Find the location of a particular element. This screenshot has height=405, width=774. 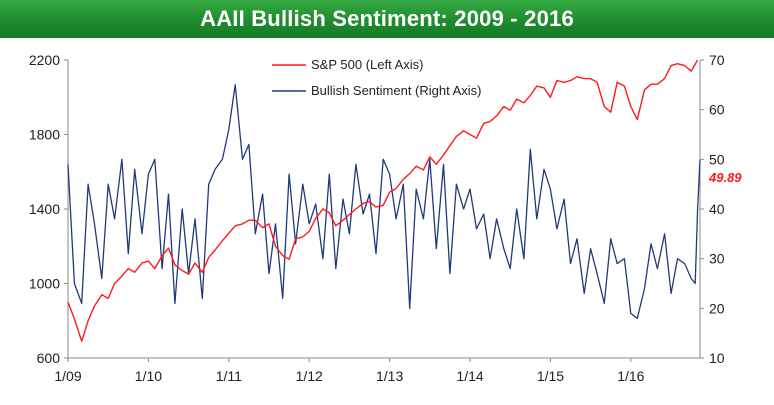

x-axis-tick-label: 1/14 is located at coordinates (469, 376).